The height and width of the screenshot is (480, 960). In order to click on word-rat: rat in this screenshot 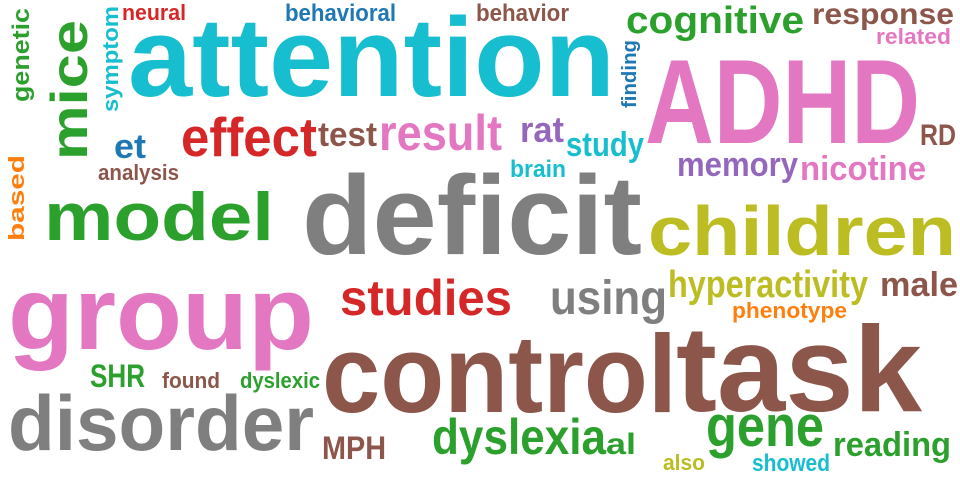, I will do `click(542, 129)`.